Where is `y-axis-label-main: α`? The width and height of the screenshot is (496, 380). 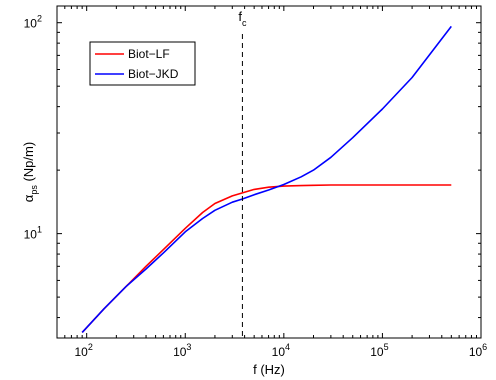 y-axis-label-main: α is located at coordinates (28, 198).